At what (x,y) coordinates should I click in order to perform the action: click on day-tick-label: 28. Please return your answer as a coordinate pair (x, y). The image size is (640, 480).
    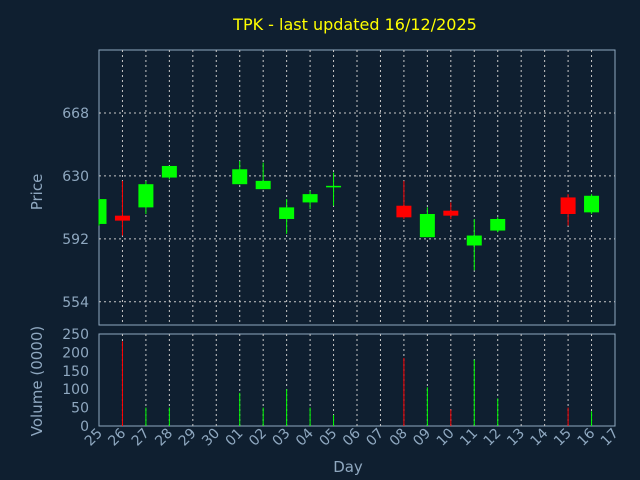
    Looking at the image, I should click on (164, 438).